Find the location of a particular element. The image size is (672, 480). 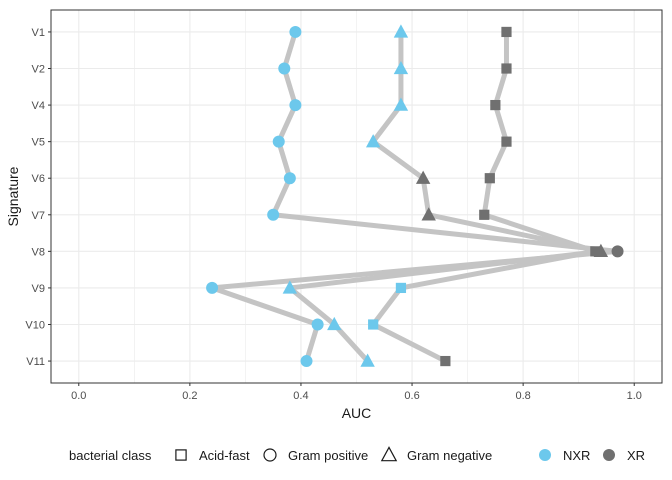

legend-label: Gram negative is located at coordinates (449, 455).